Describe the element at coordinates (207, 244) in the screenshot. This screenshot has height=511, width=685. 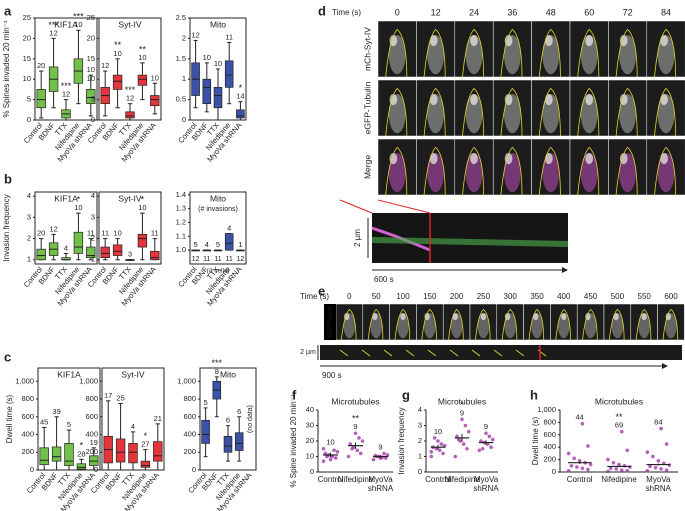
I see `n-label: 4` at that location.